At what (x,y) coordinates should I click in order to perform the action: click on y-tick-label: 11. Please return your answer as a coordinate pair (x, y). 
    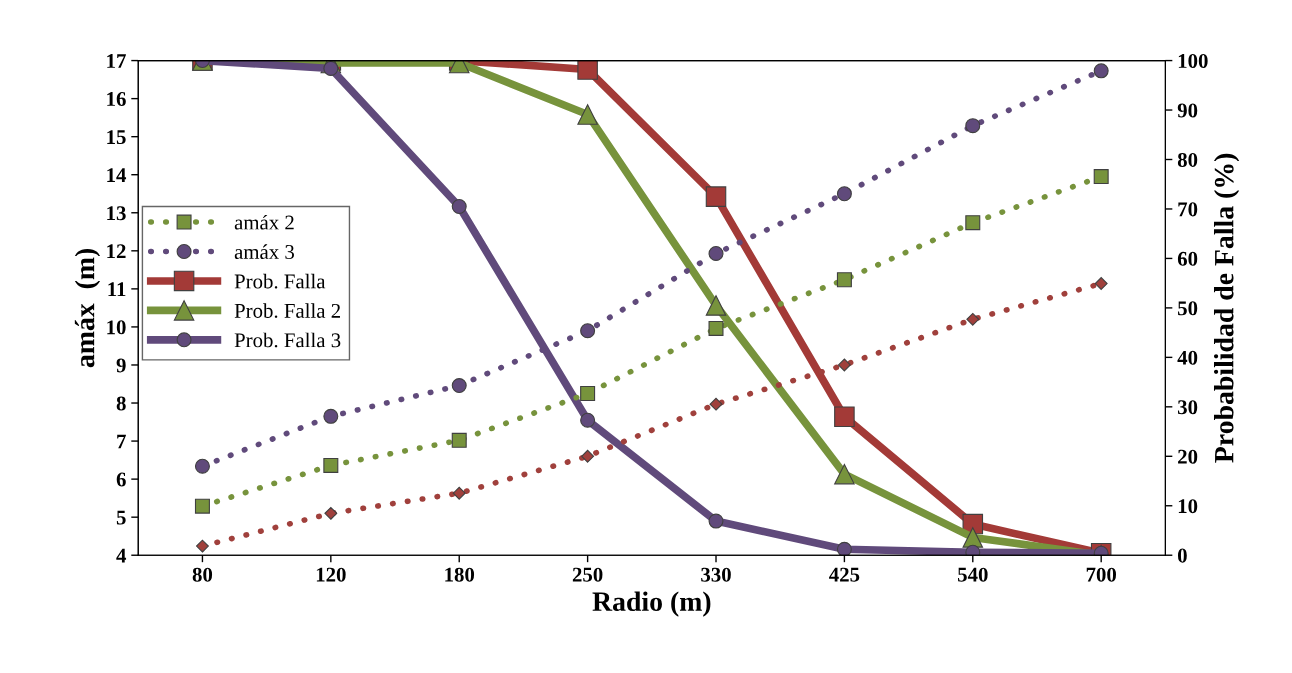
    Looking at the image, I should click on (117, 289).